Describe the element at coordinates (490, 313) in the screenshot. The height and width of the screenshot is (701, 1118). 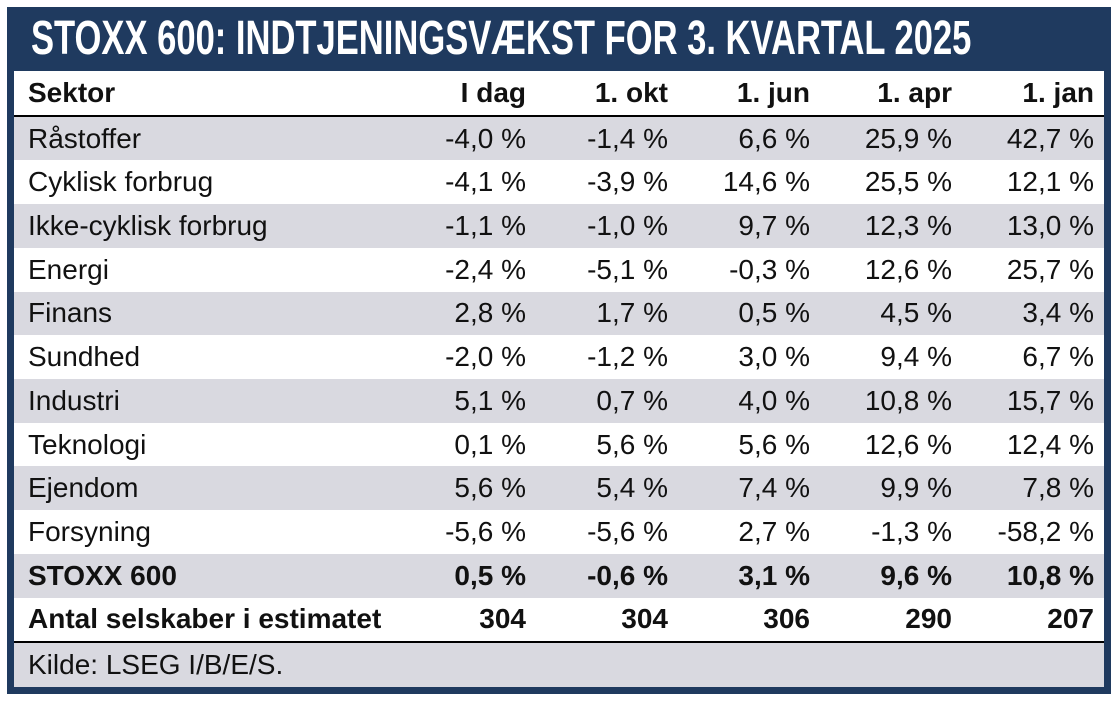
I see `value-i-dag: 2,8 %` at that location.